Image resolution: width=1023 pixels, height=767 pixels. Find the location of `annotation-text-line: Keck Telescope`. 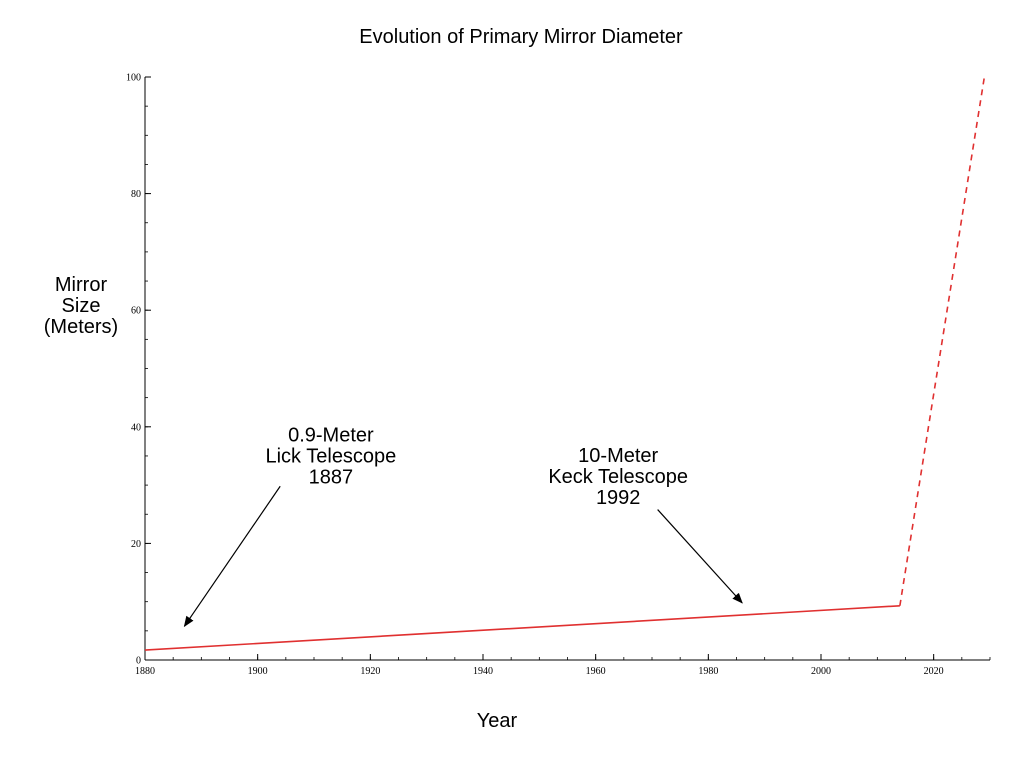

annotation-text-line: Keck Telescope is located at coordinates (618, 477).